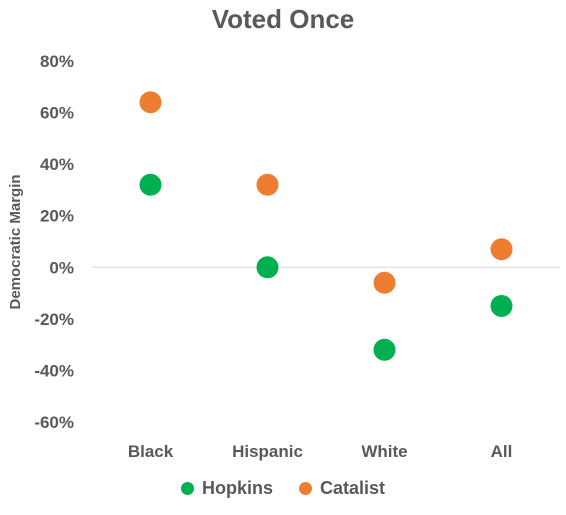 The width and height of the screenshot is (566, 515). What do you see at coordinates (320, 451) in the screenshot?
I see `x-tick-labels: Black Hispanic White All` at bounding box center [320, 451].